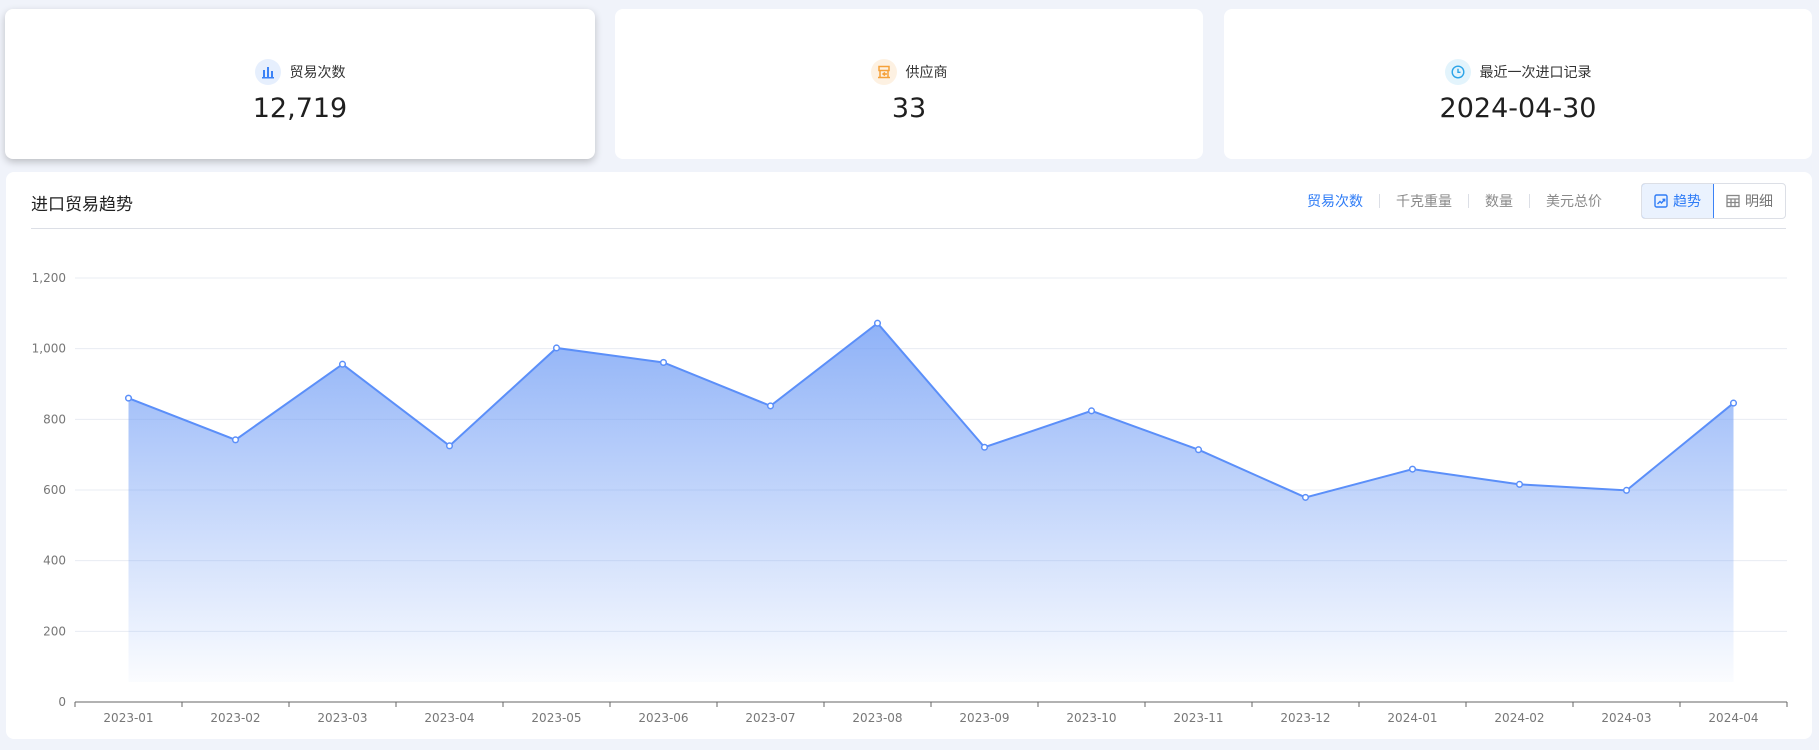 The image size is (1819, 750). I want to click on clock-icon, so click(1457, 72).